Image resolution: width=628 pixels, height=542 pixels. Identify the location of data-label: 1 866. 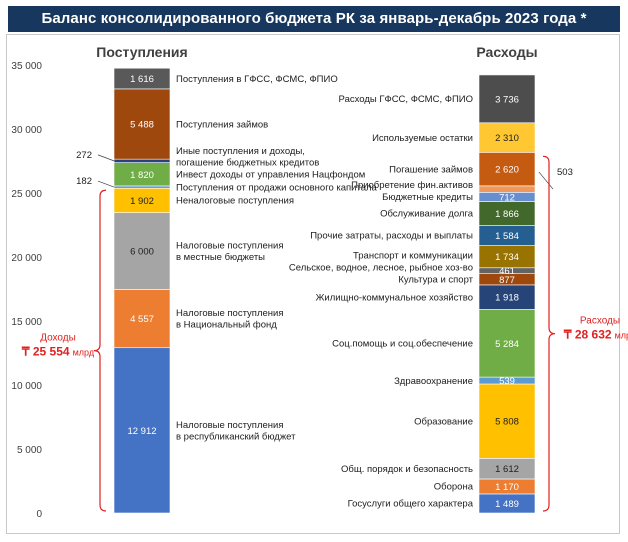
(507, 214).